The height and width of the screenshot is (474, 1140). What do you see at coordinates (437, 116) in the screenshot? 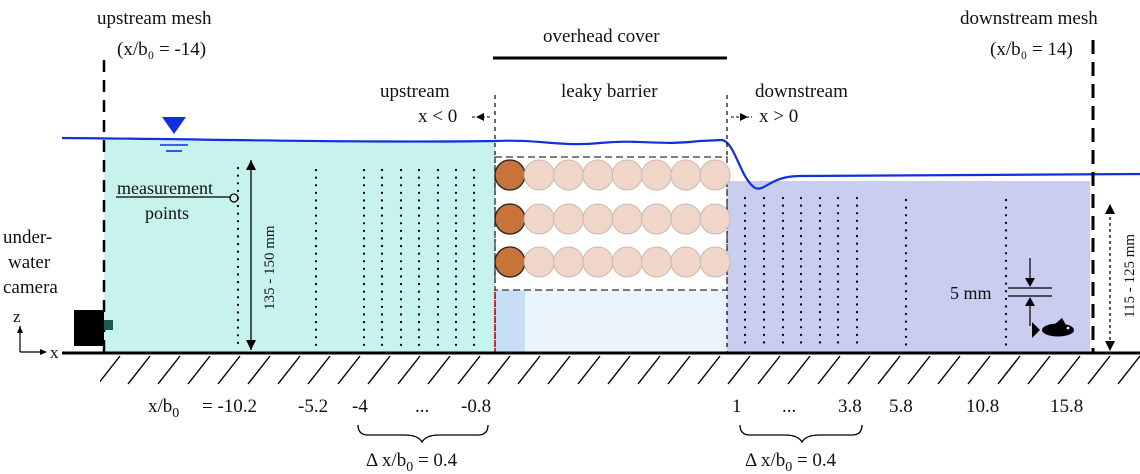
I see `upstream-condition: x < 0` at bounding box center [437, 116].